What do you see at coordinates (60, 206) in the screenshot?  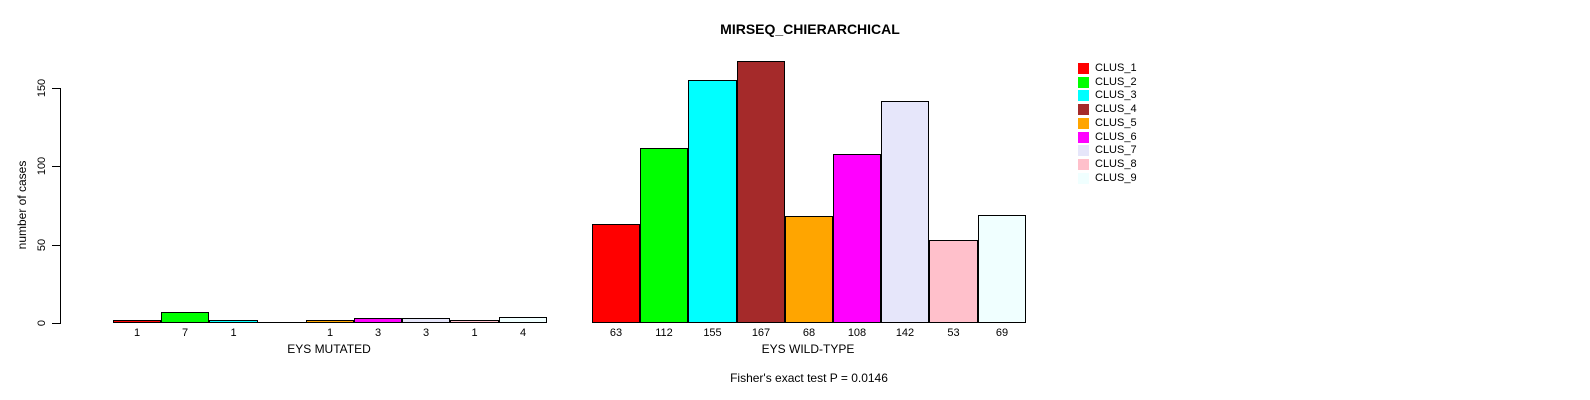 I see `y-axis-line` at bounding box center [60, 206].